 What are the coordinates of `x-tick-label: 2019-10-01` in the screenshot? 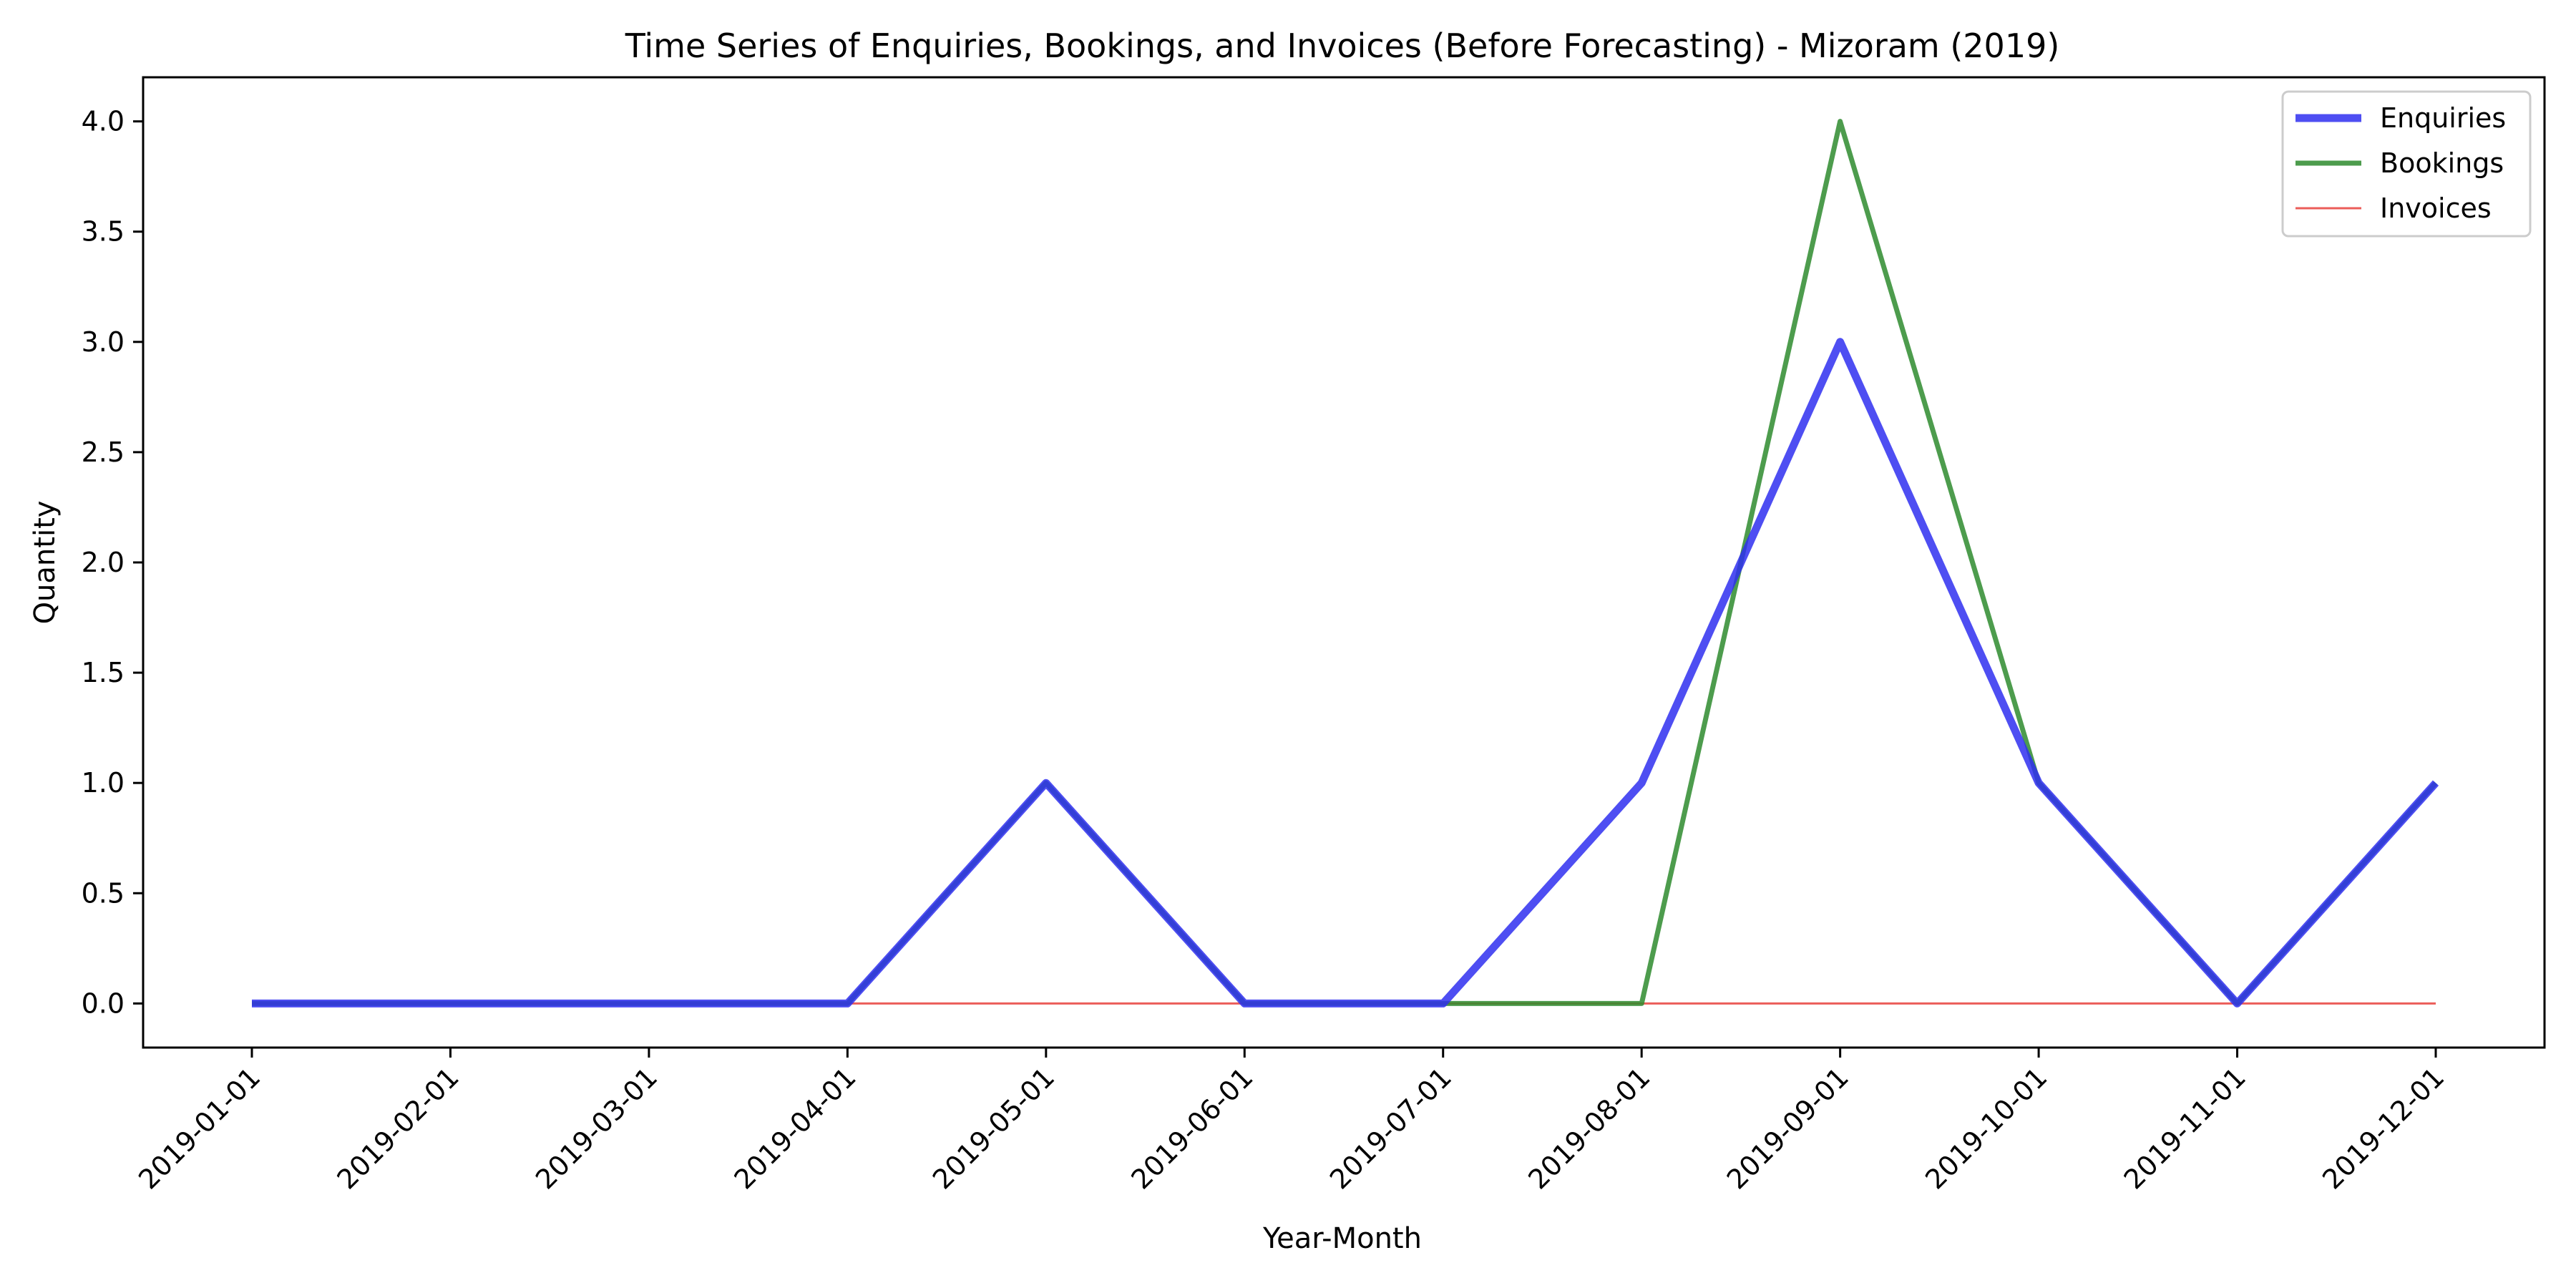 It's located at (1986, 1128).